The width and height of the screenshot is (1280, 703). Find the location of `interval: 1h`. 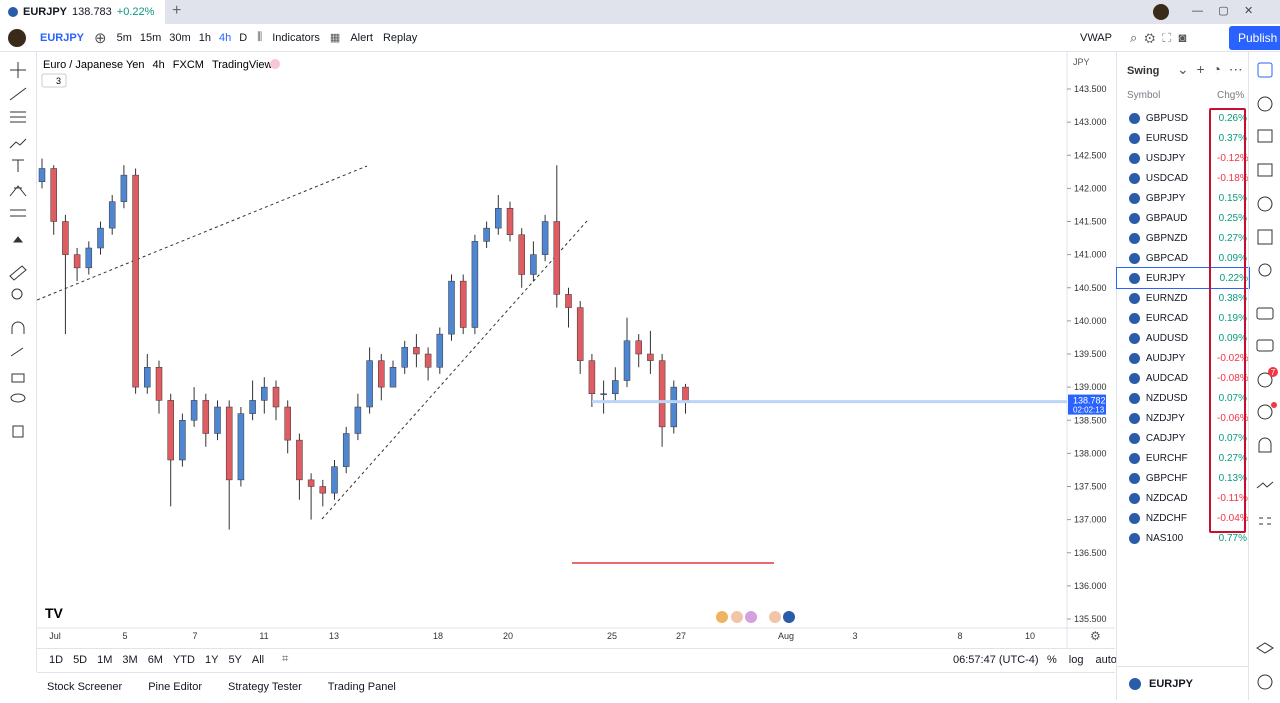

interval: 1h is located at coordinates (204, 37).